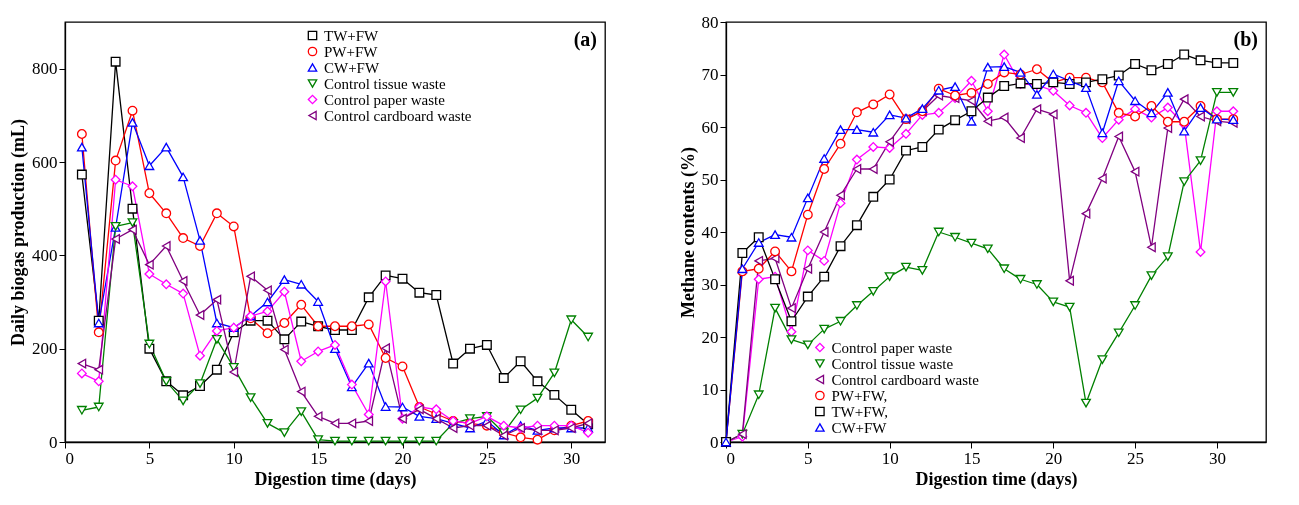 The image size is (1299, 505). What do you see at coordinates (585, 39) in the screenshot?
I see `annotation: (a)` at bounding box center [585, 39].